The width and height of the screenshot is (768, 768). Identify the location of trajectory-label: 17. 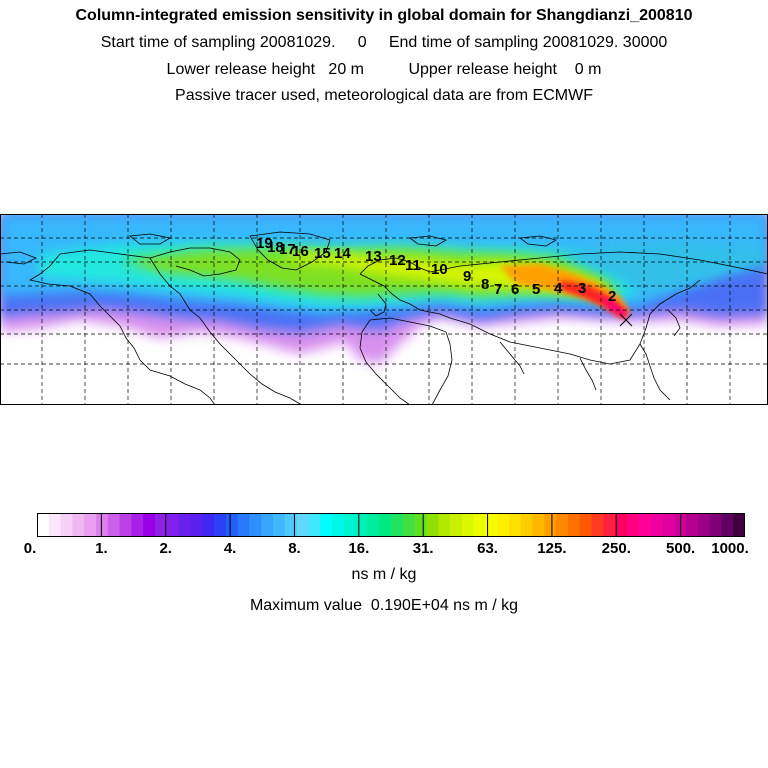
(287, 249).